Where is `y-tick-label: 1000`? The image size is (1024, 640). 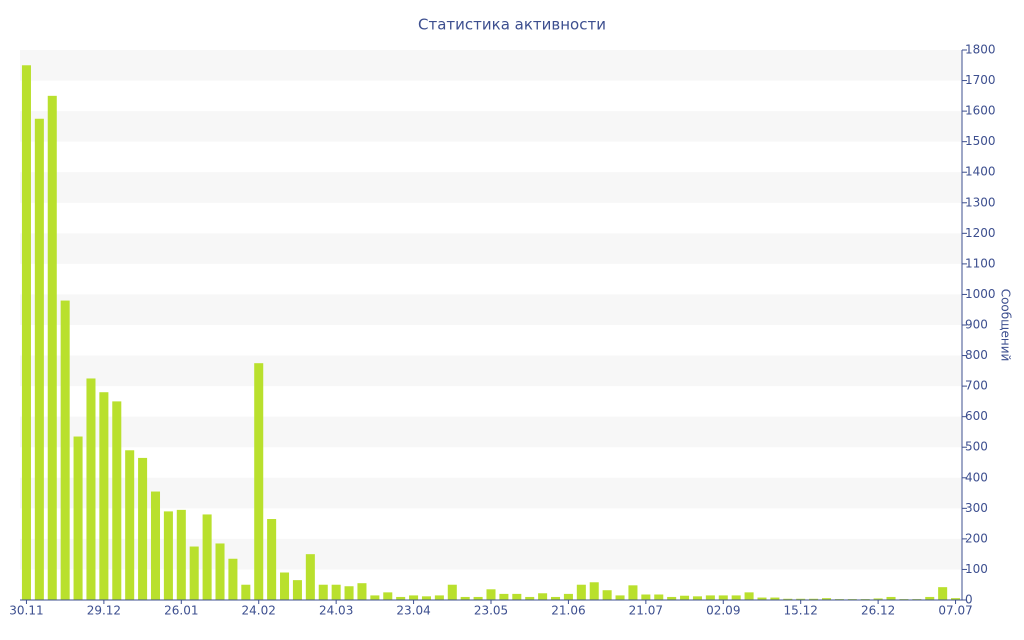 y-tick-label: 1000 is located at coordinates (980, 294).